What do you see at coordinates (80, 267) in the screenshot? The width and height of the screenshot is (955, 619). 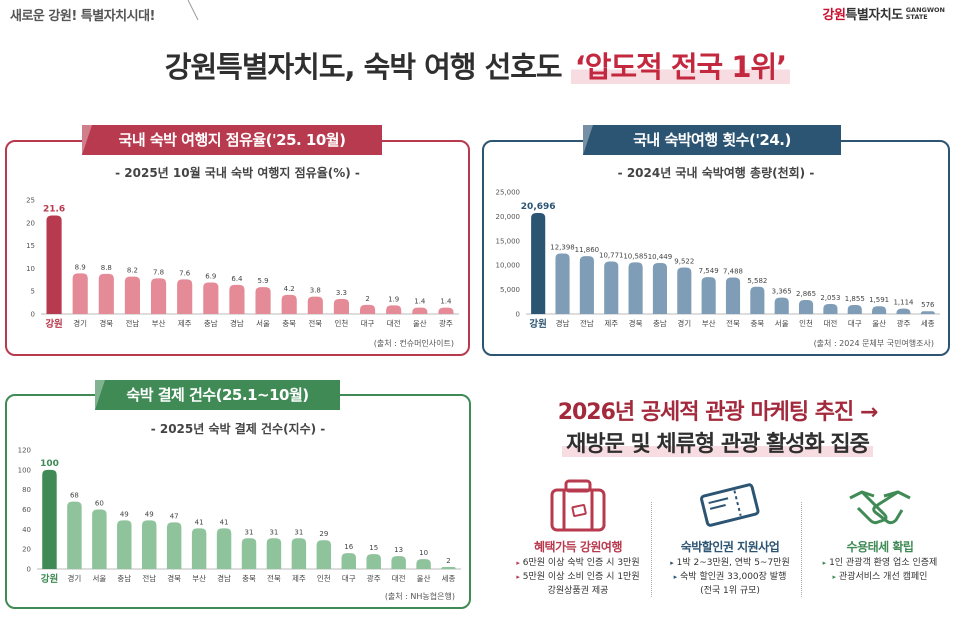 I see `share-value-label: 8.9` at bounding box center [80, 267].